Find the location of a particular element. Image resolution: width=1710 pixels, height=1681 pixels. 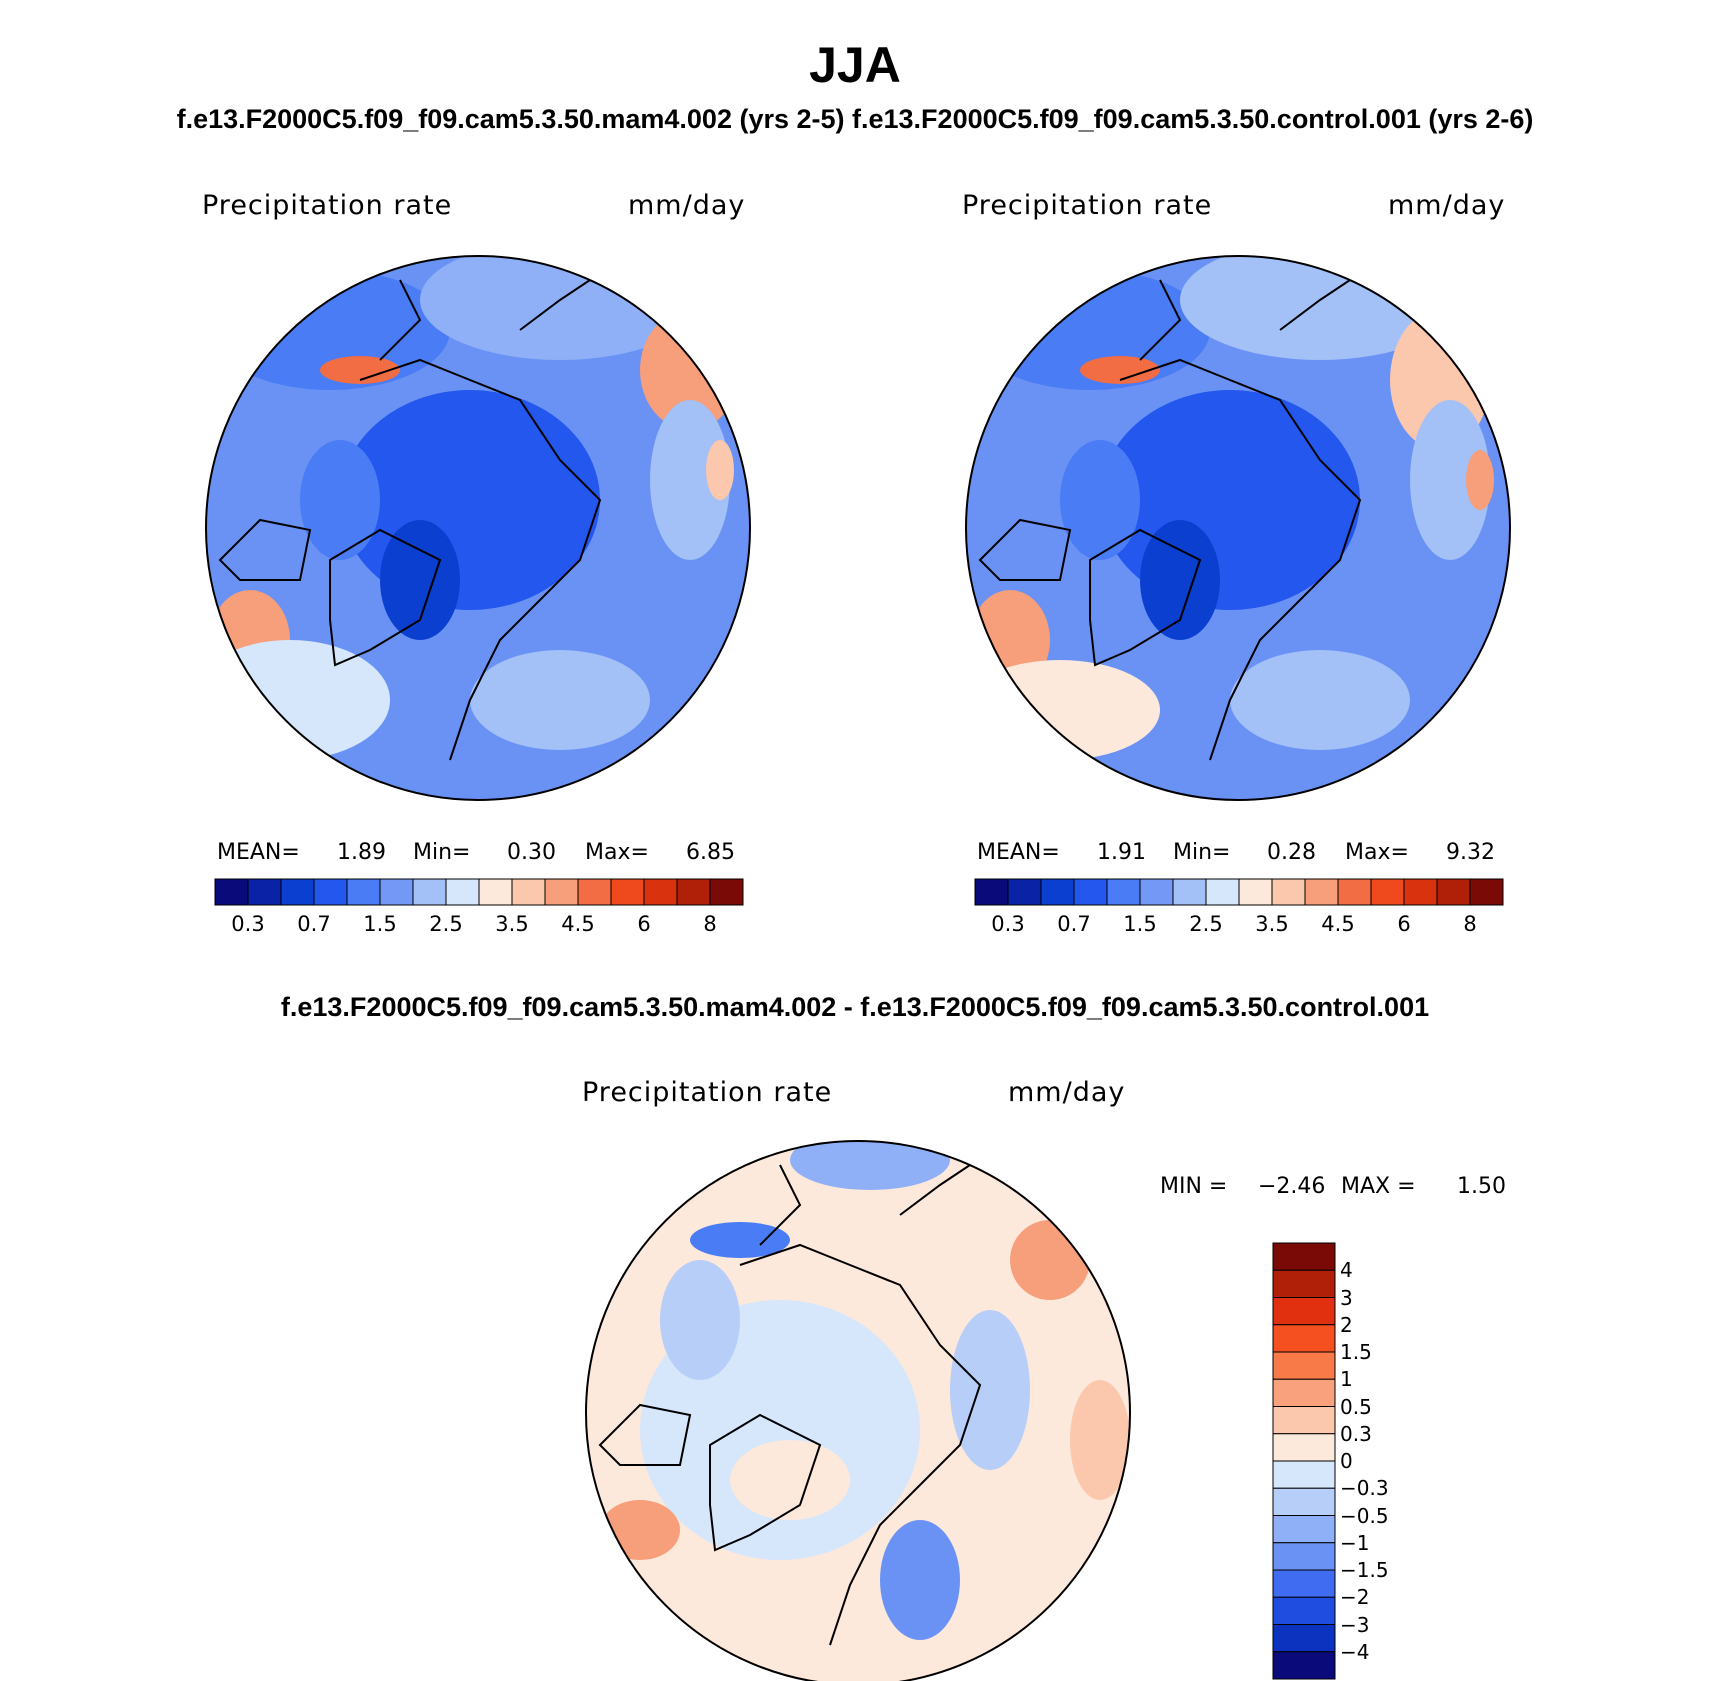

diff-colorbar-tick-label: 0.3 is located at coordinates (1356, 1433).